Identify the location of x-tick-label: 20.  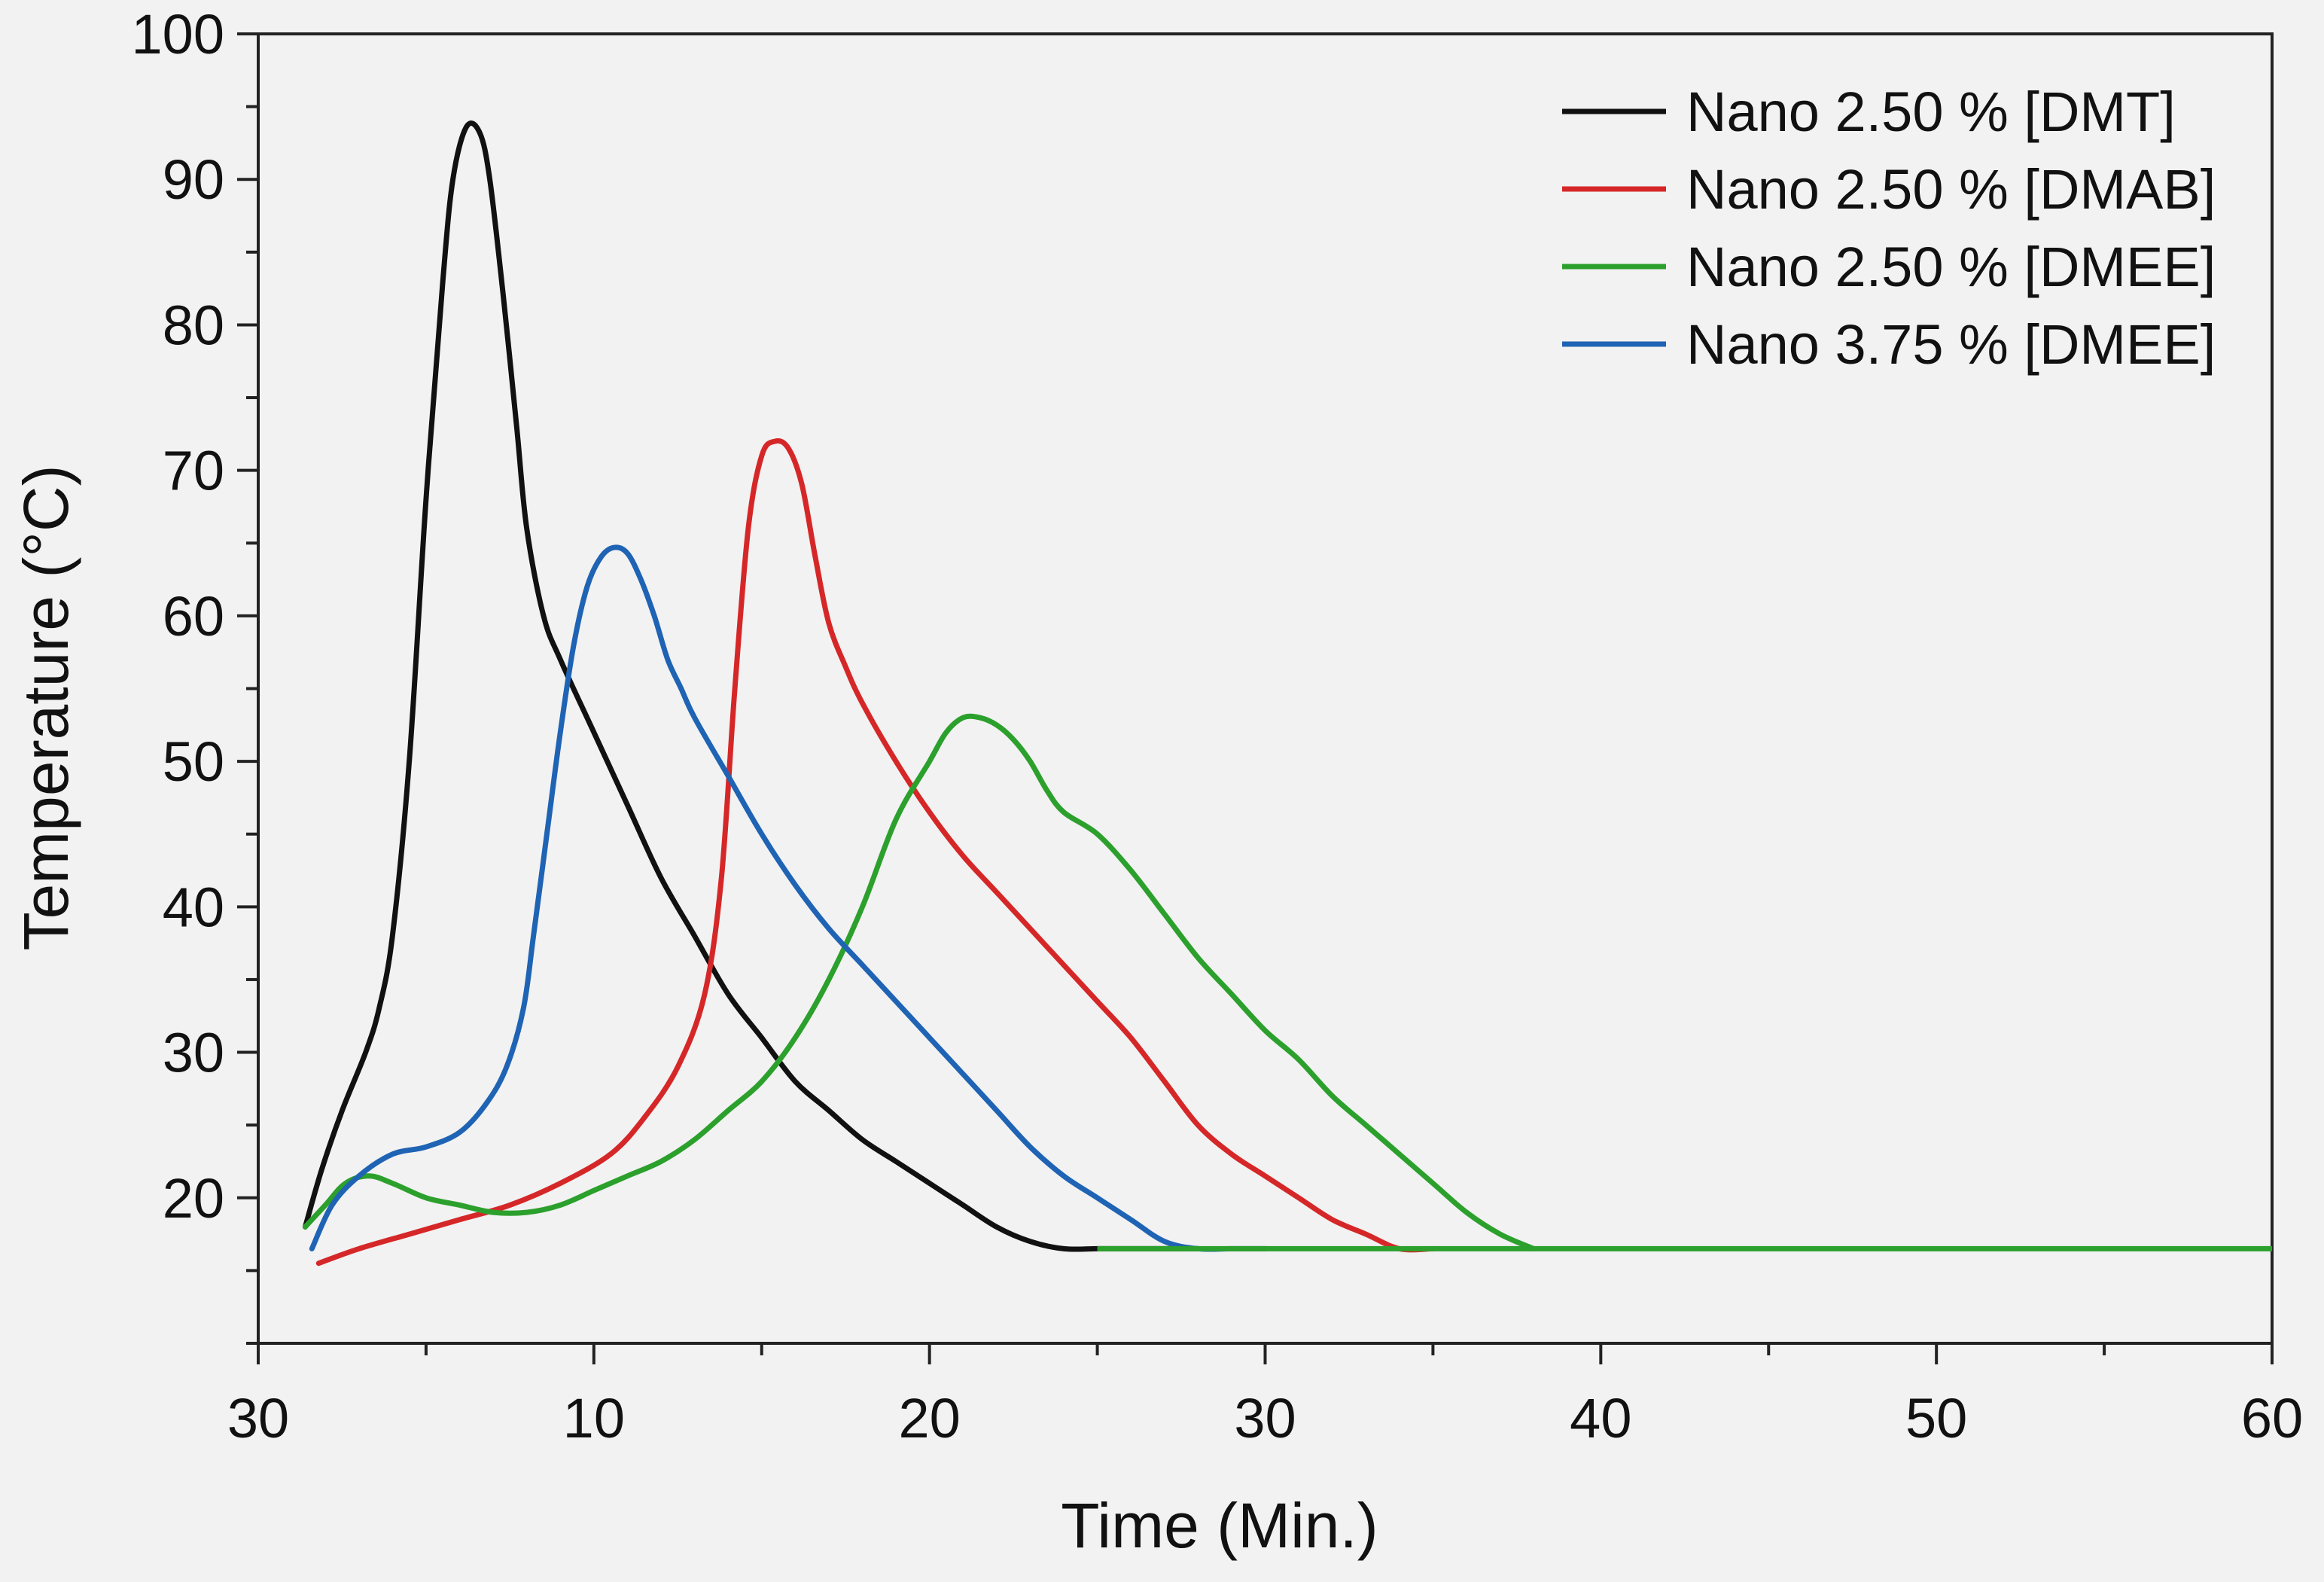
(930, 1418).